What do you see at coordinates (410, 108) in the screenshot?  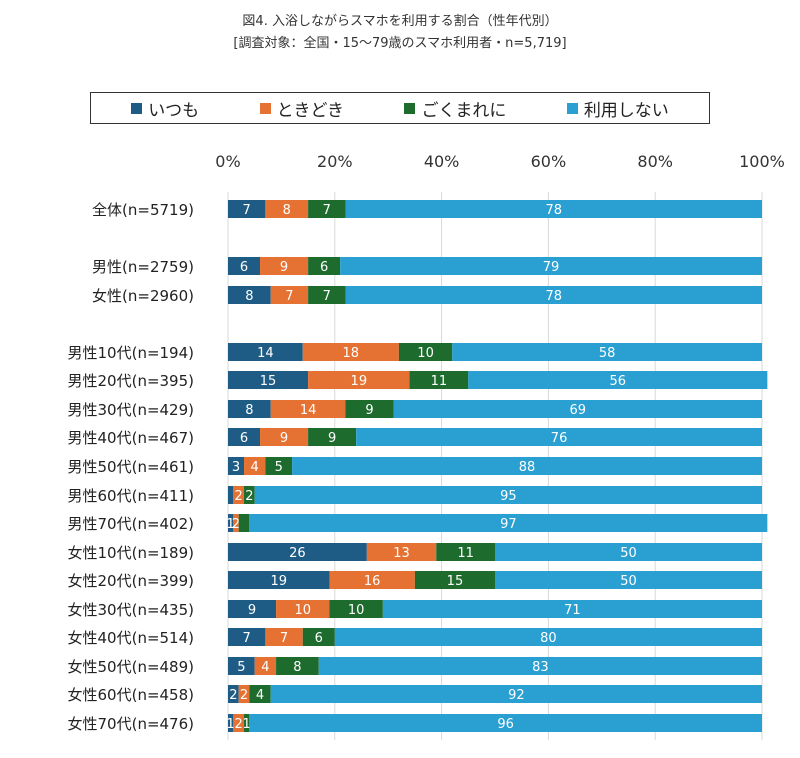 I see `legend-swatch-rarely` at bounding box center [410, 108].